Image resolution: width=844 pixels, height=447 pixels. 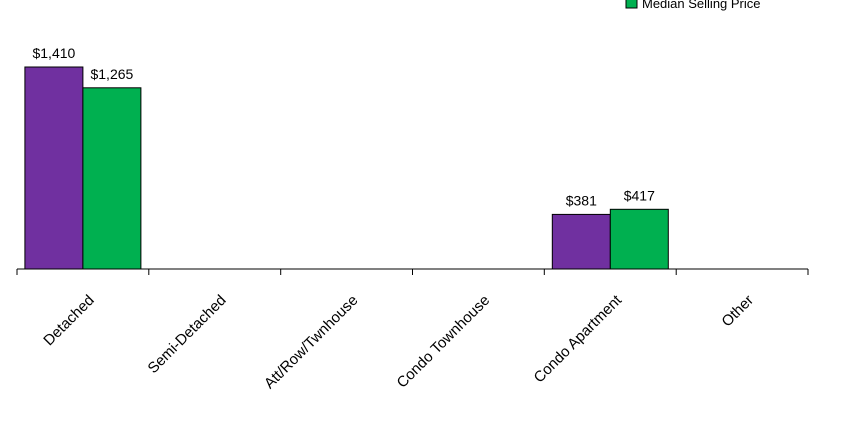 I want to click on x-tick-label-condo-apartment: Condo Apartment, so click(x=578, y=338).